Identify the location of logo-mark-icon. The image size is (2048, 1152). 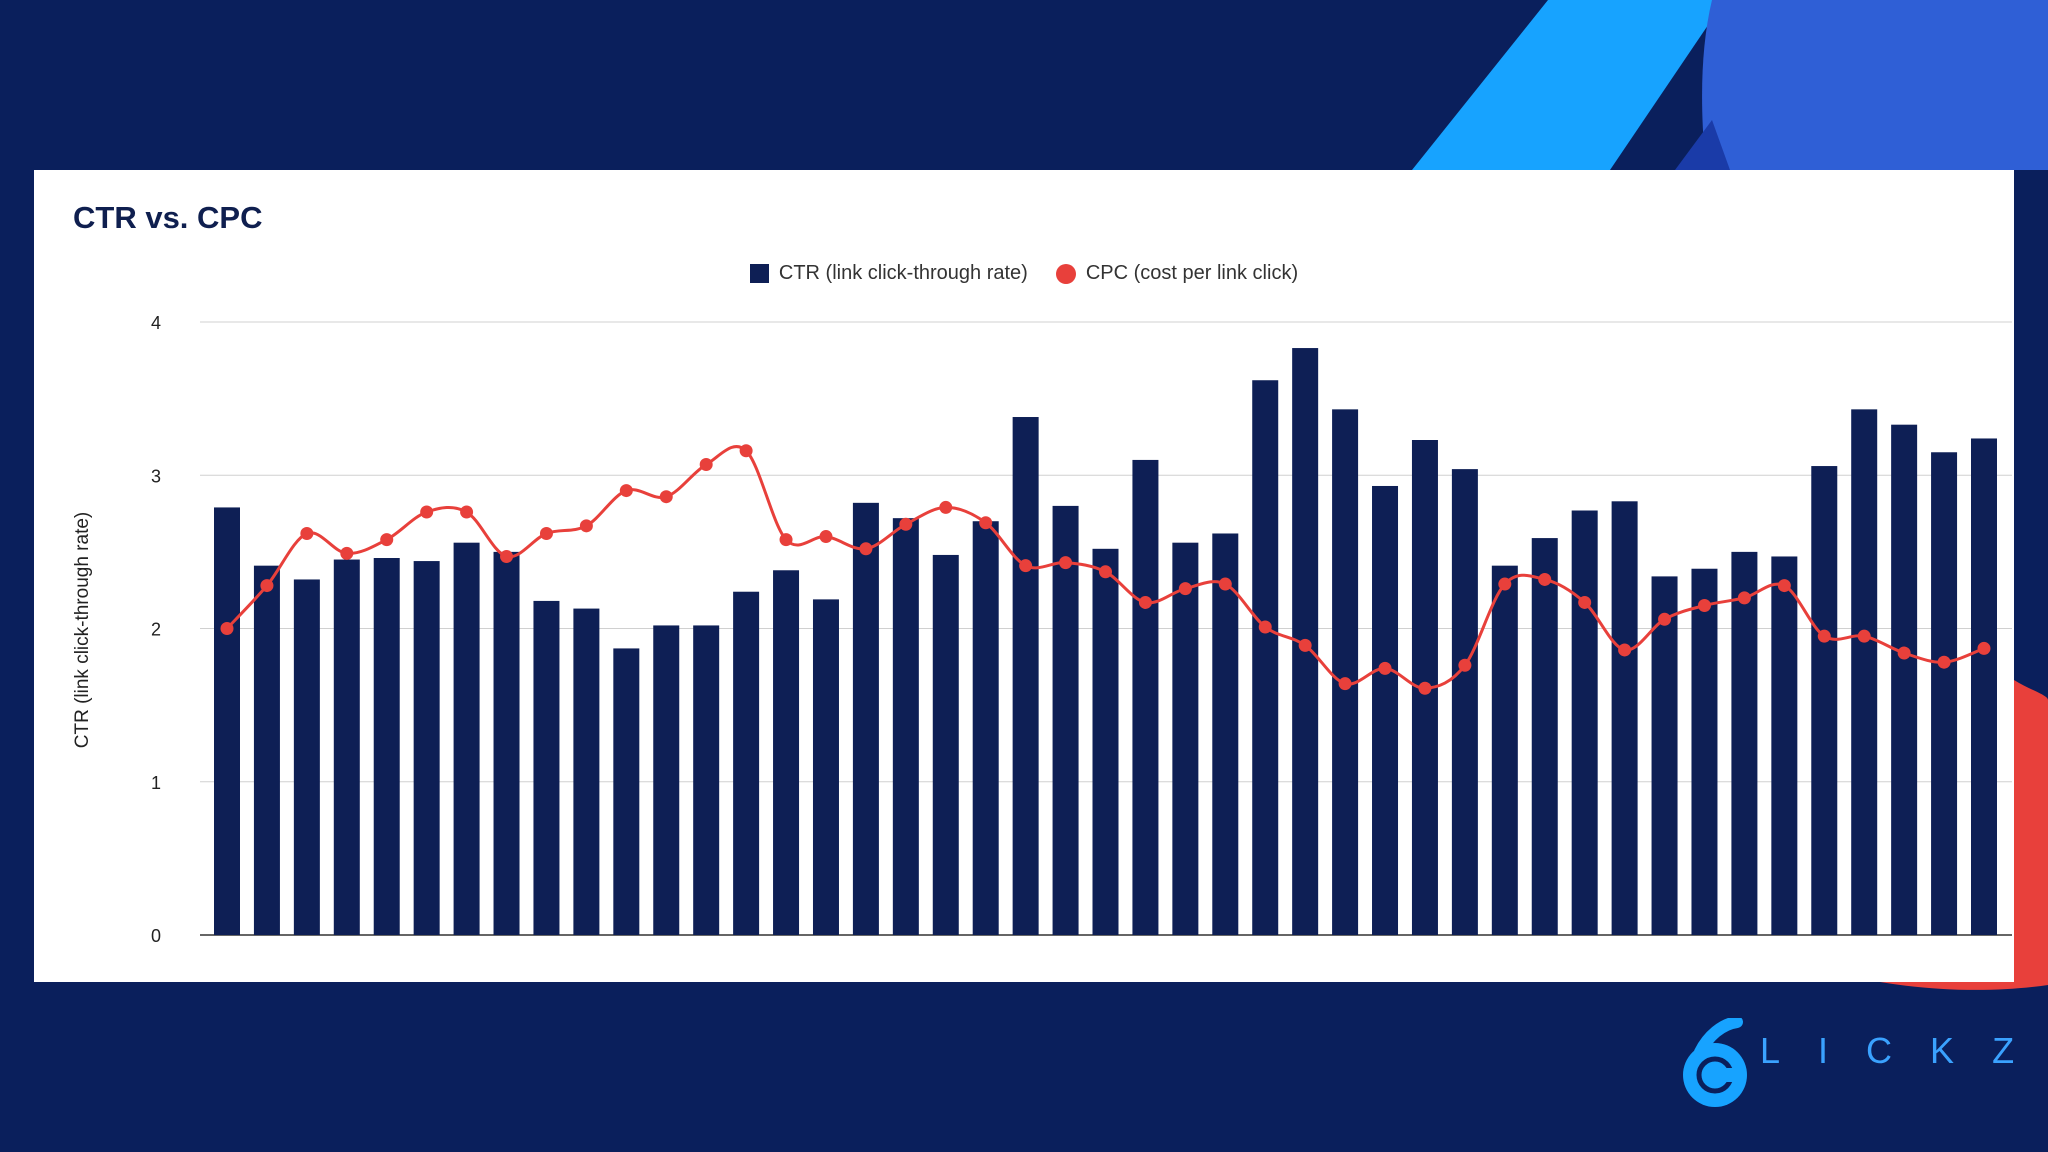
(1715, 1062).